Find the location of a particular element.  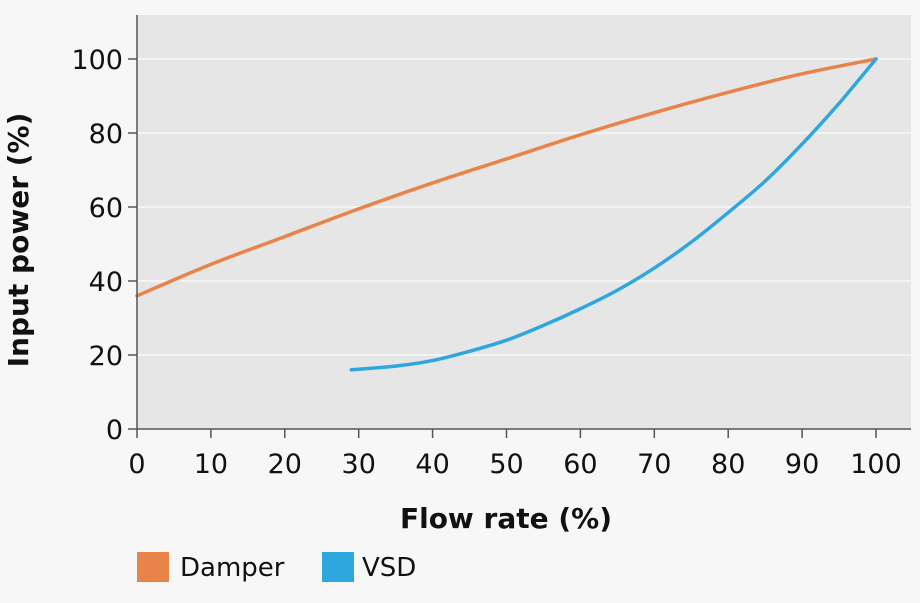

legend-swatch-damper is located at coordinates (153, 567).